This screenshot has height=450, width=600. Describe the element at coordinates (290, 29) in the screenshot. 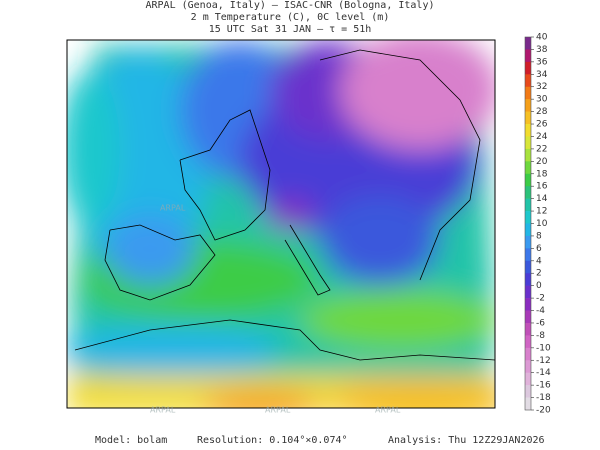

I see `header-line: 15 UTC Sat 31 JAN — τ = 51h` at that location.